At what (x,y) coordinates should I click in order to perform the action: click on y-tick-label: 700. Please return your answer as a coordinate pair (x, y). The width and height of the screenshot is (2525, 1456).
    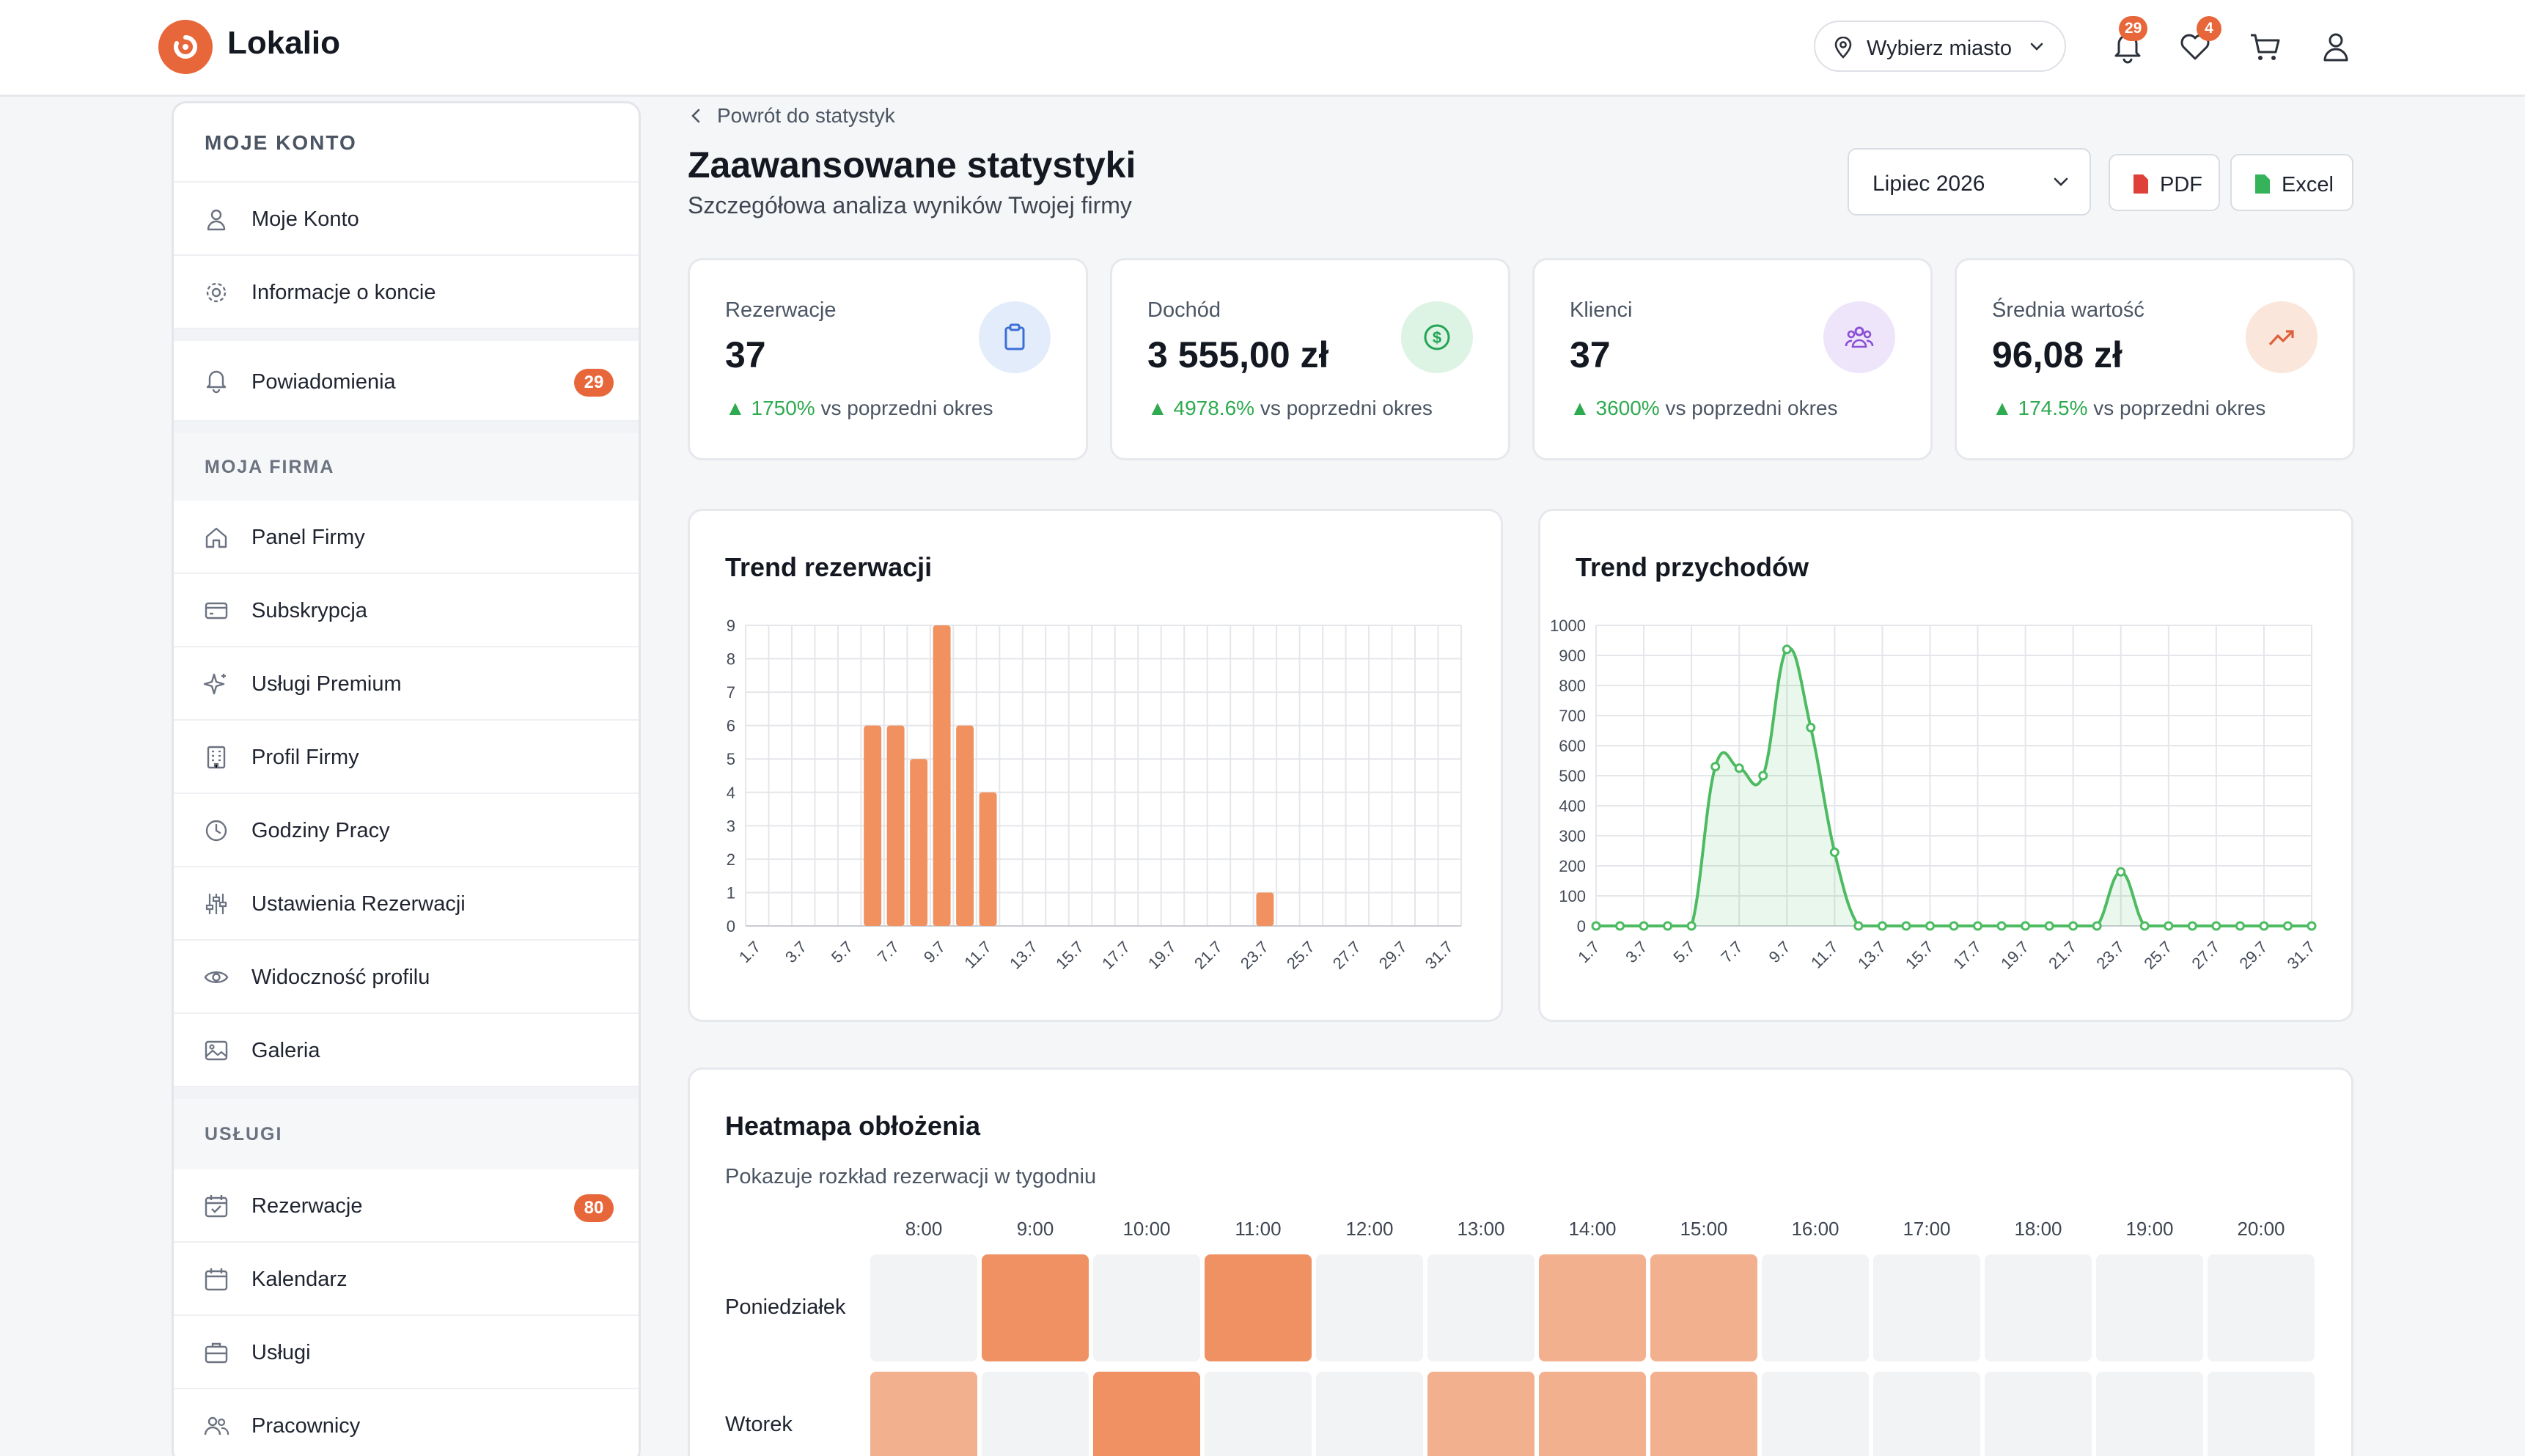
    Looking at the image, I should click on (1573, 716).